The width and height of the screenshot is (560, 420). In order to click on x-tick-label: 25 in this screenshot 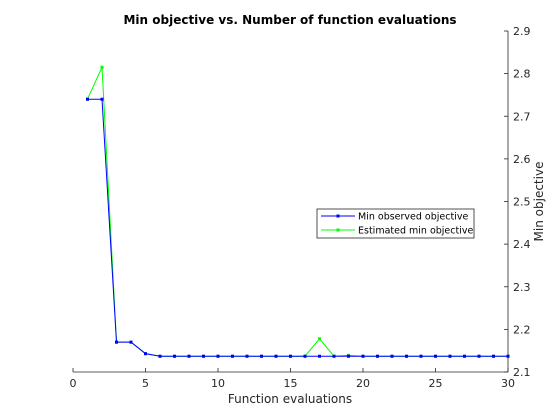, I will do `click(436, 383)`.